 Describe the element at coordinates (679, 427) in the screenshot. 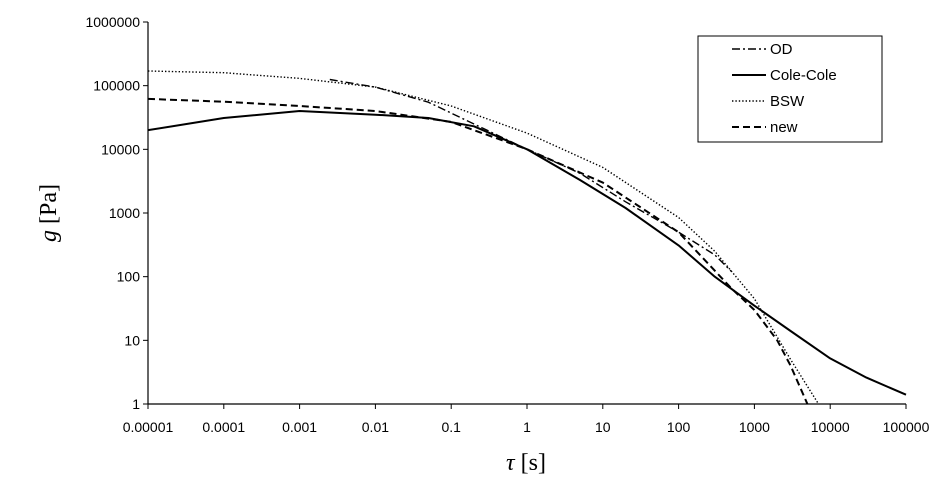

I see `x-tick-label: 100` at that location.